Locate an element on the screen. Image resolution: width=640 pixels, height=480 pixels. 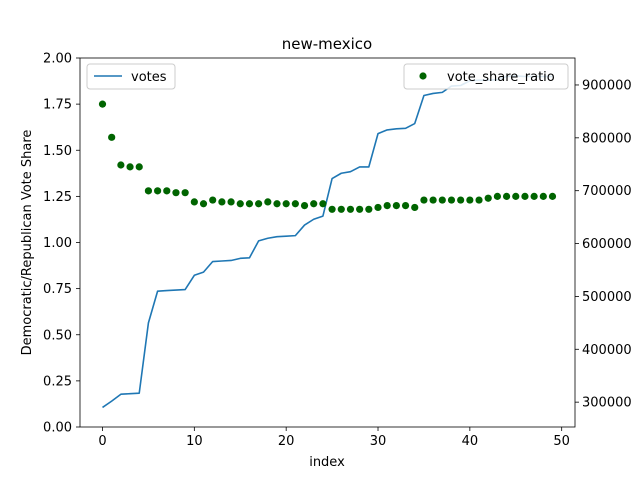
x-tick-label: 40 is located at coordinates (470, 441).